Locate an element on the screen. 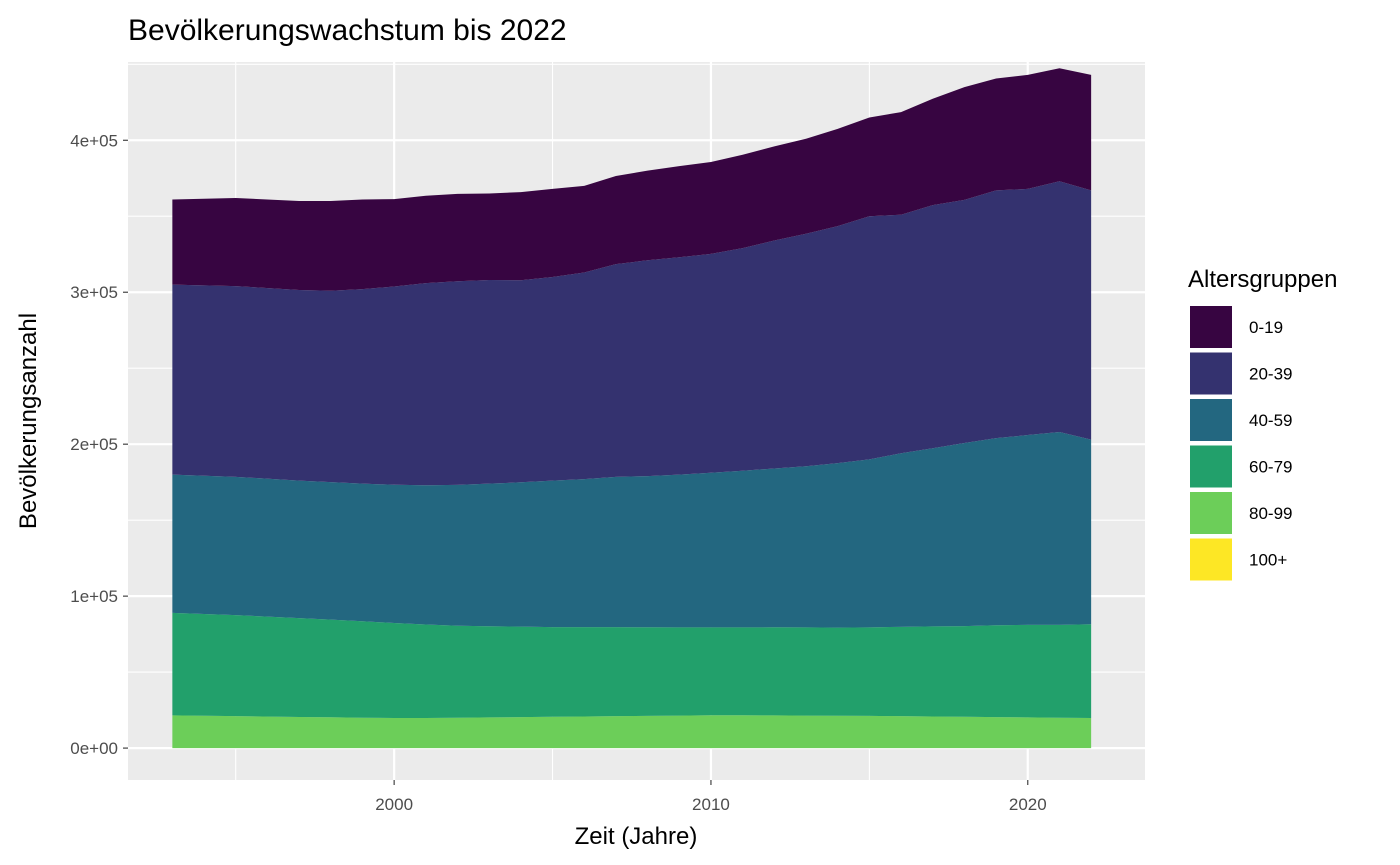  legend-label: 60-79 is located at coordinates (1270, 467).